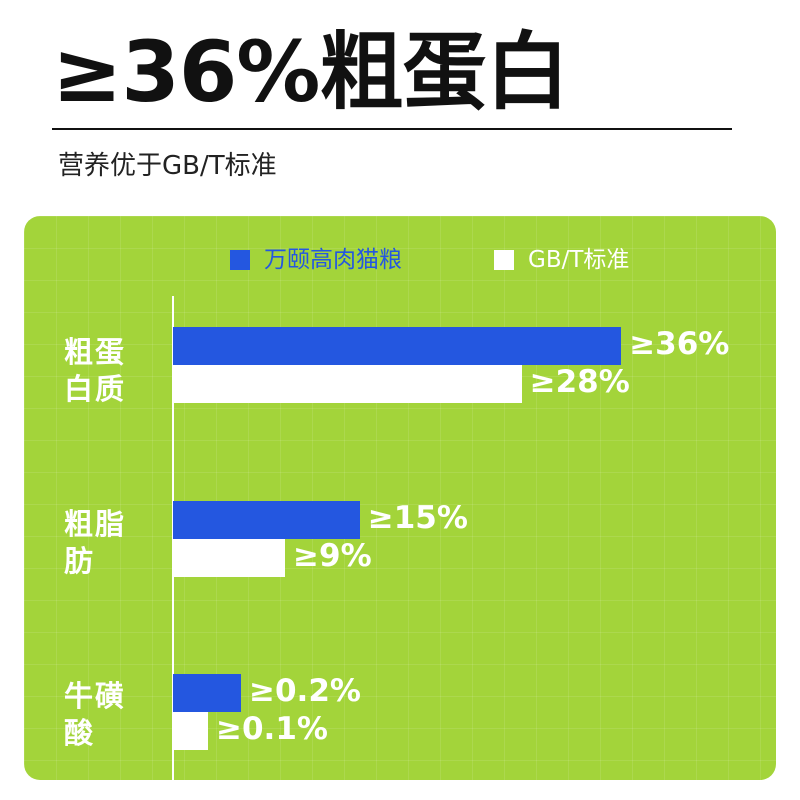 This screenshot has height=800, width=800. I want to click on legend-item-series-a: 万颐高肉猫粮, so click(316, 260).